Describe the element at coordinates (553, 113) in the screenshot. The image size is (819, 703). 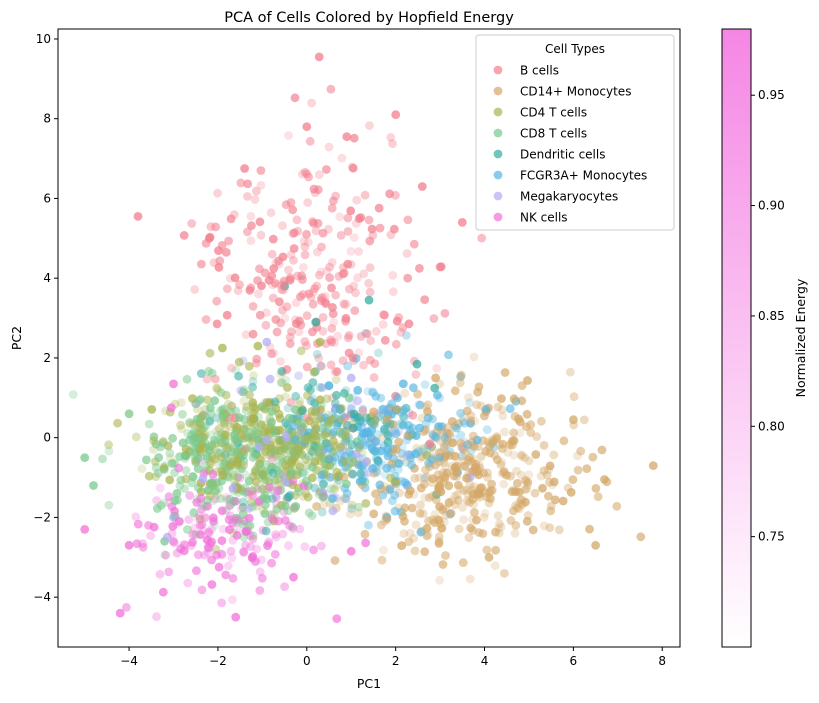
I see `legend-label: CD4 T cells` at that location.